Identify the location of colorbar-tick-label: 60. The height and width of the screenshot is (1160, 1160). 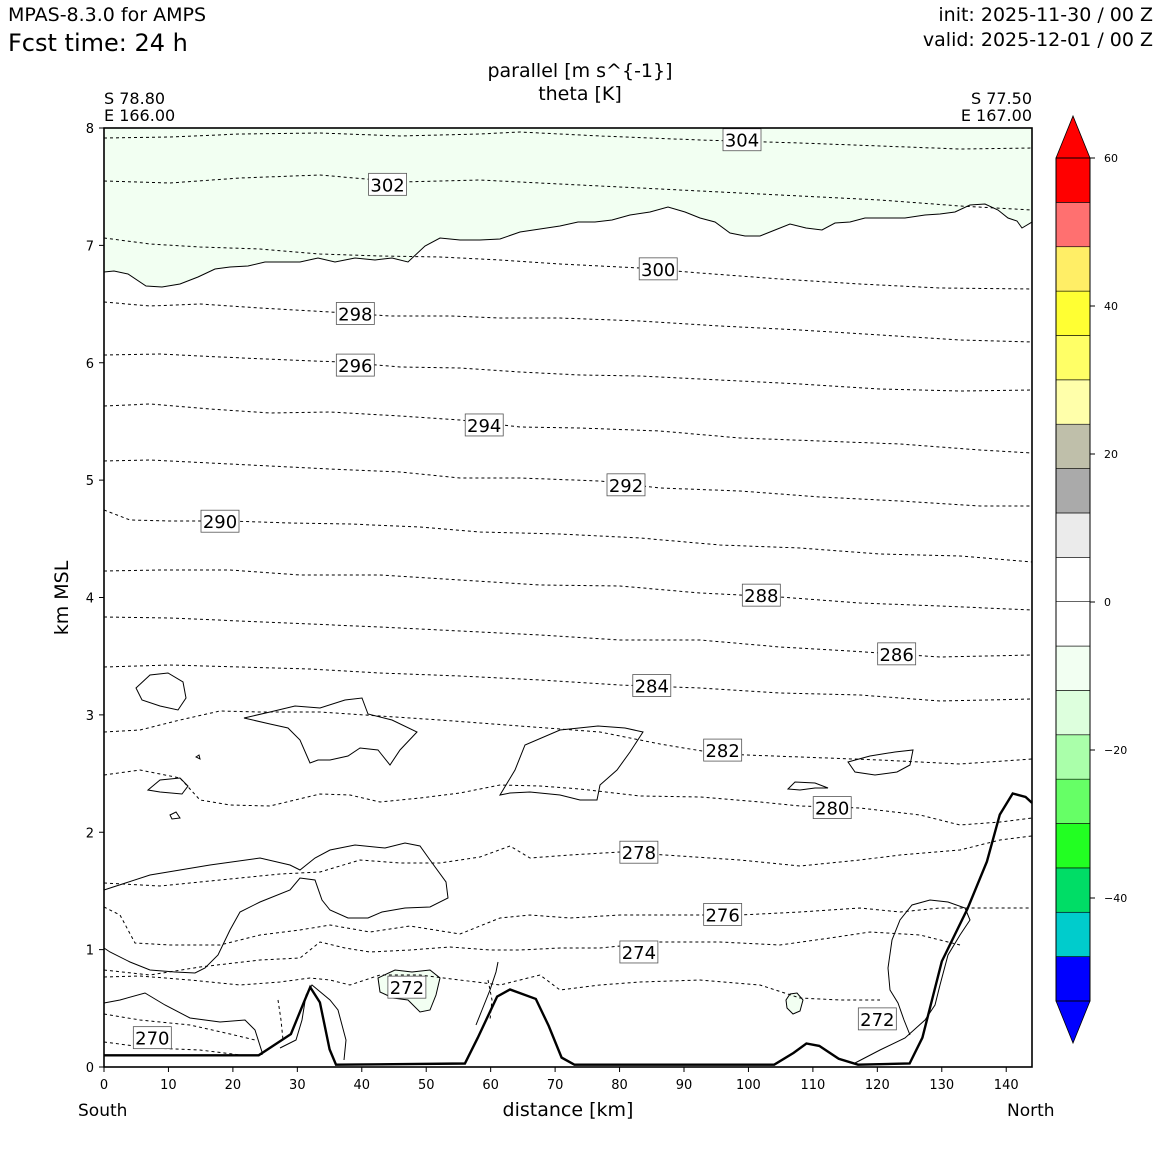
(1111, 158).